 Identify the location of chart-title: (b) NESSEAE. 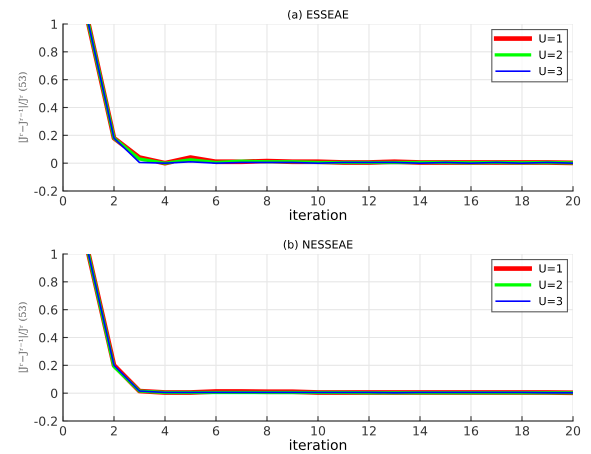
(318, 245).